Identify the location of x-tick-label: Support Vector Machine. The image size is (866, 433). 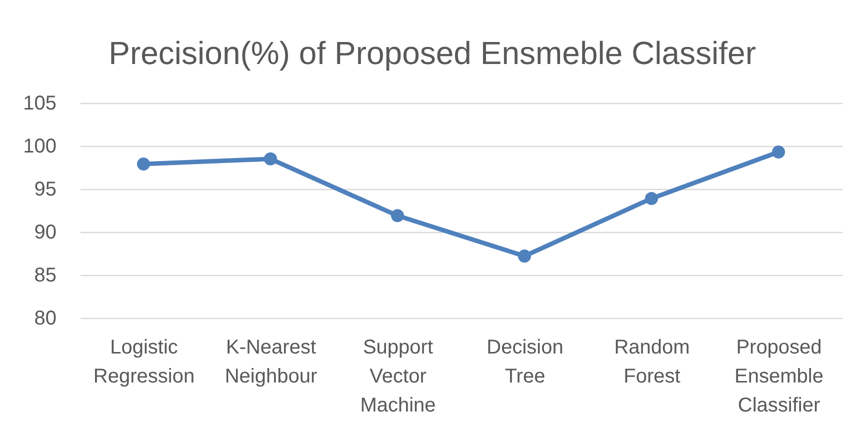
(398, 376).